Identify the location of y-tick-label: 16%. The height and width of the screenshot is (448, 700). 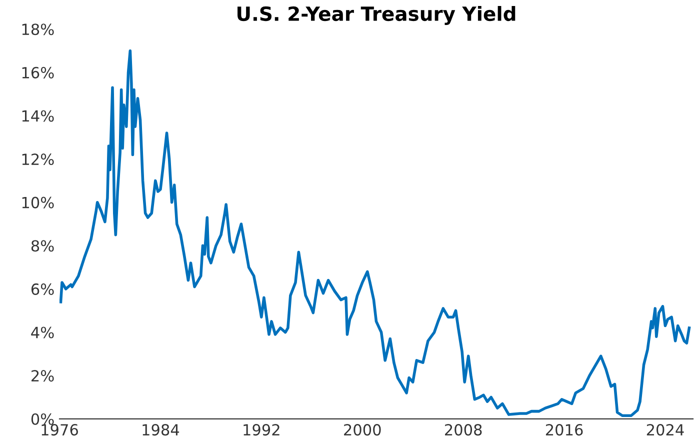
(38, 72).